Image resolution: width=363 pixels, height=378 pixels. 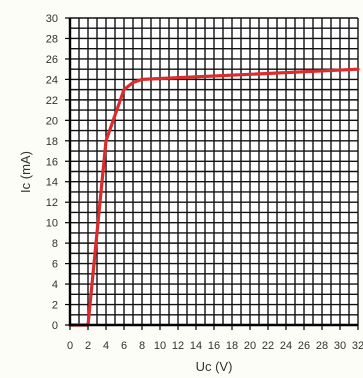 I want to click on y-tick-label: 14, so click(x=52, y=183).